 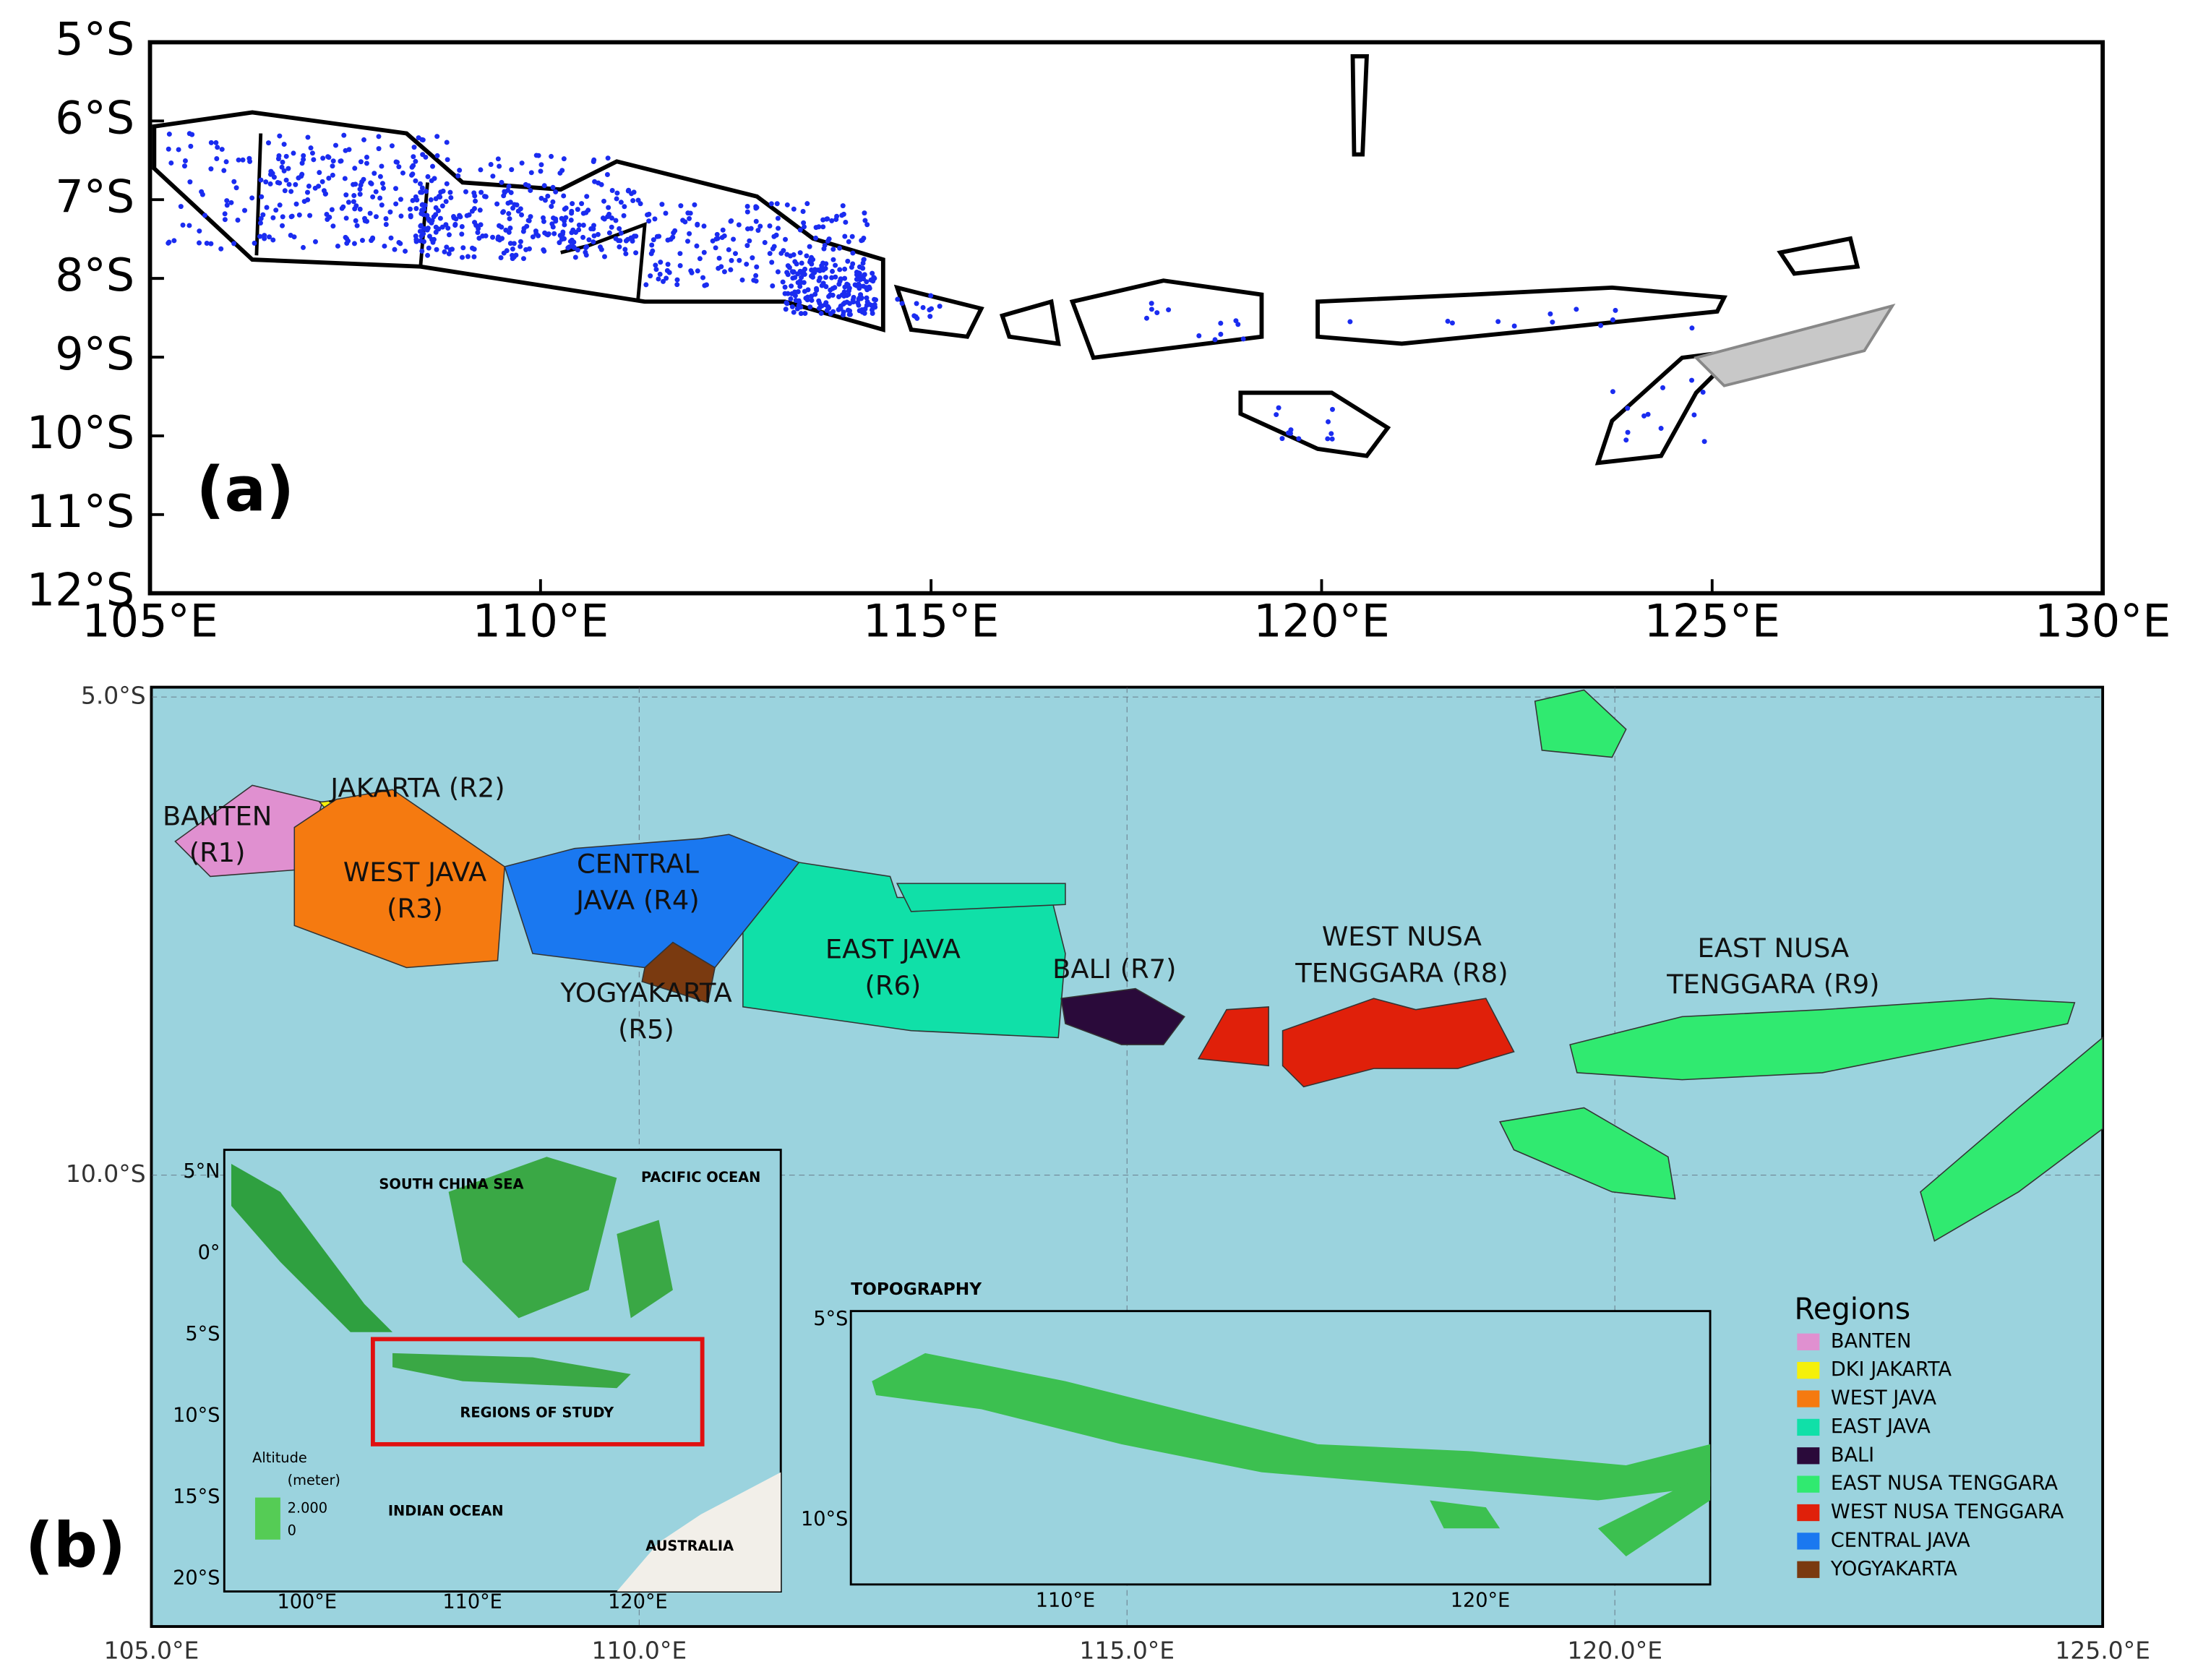 I want to click on region-label: TENGGARA (R9), so click(x=1772, y=984).